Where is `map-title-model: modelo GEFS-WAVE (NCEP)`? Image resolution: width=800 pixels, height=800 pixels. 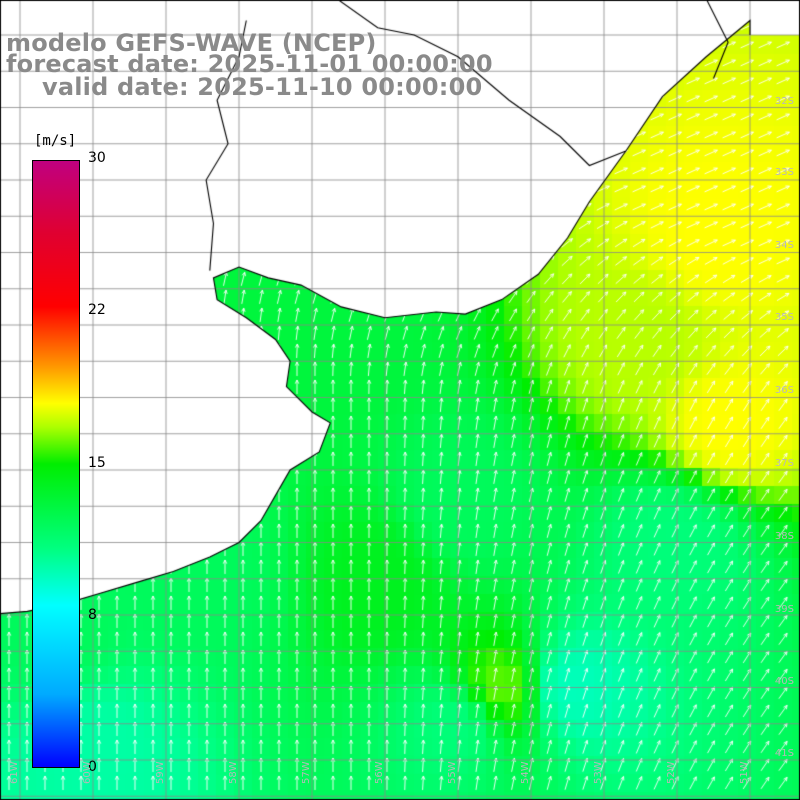 map-title-model: modelo GEFS-WAVE (NCEP) is located at coordinates (191, 43).